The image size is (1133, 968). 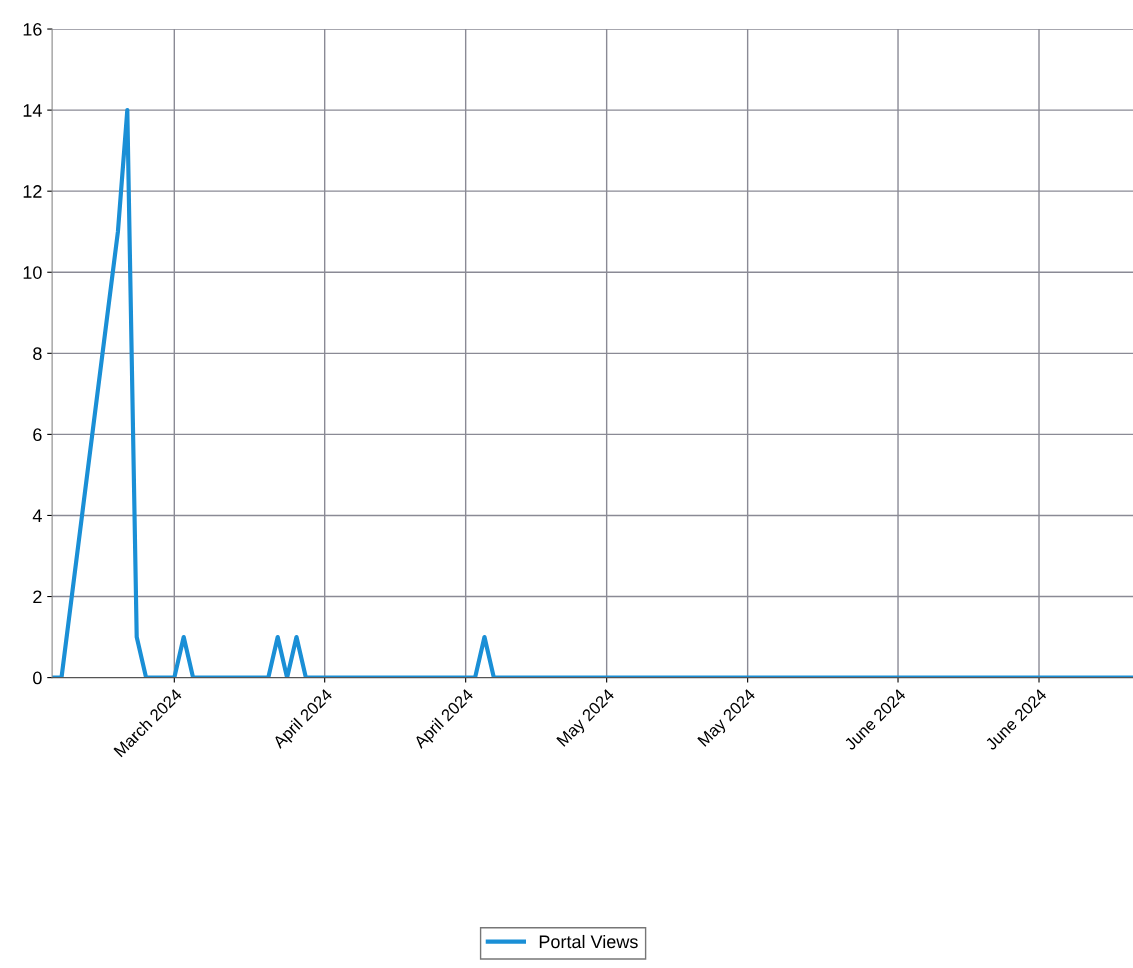 I want to click on legend-label: Portal Views, so click(x=588, y=941).